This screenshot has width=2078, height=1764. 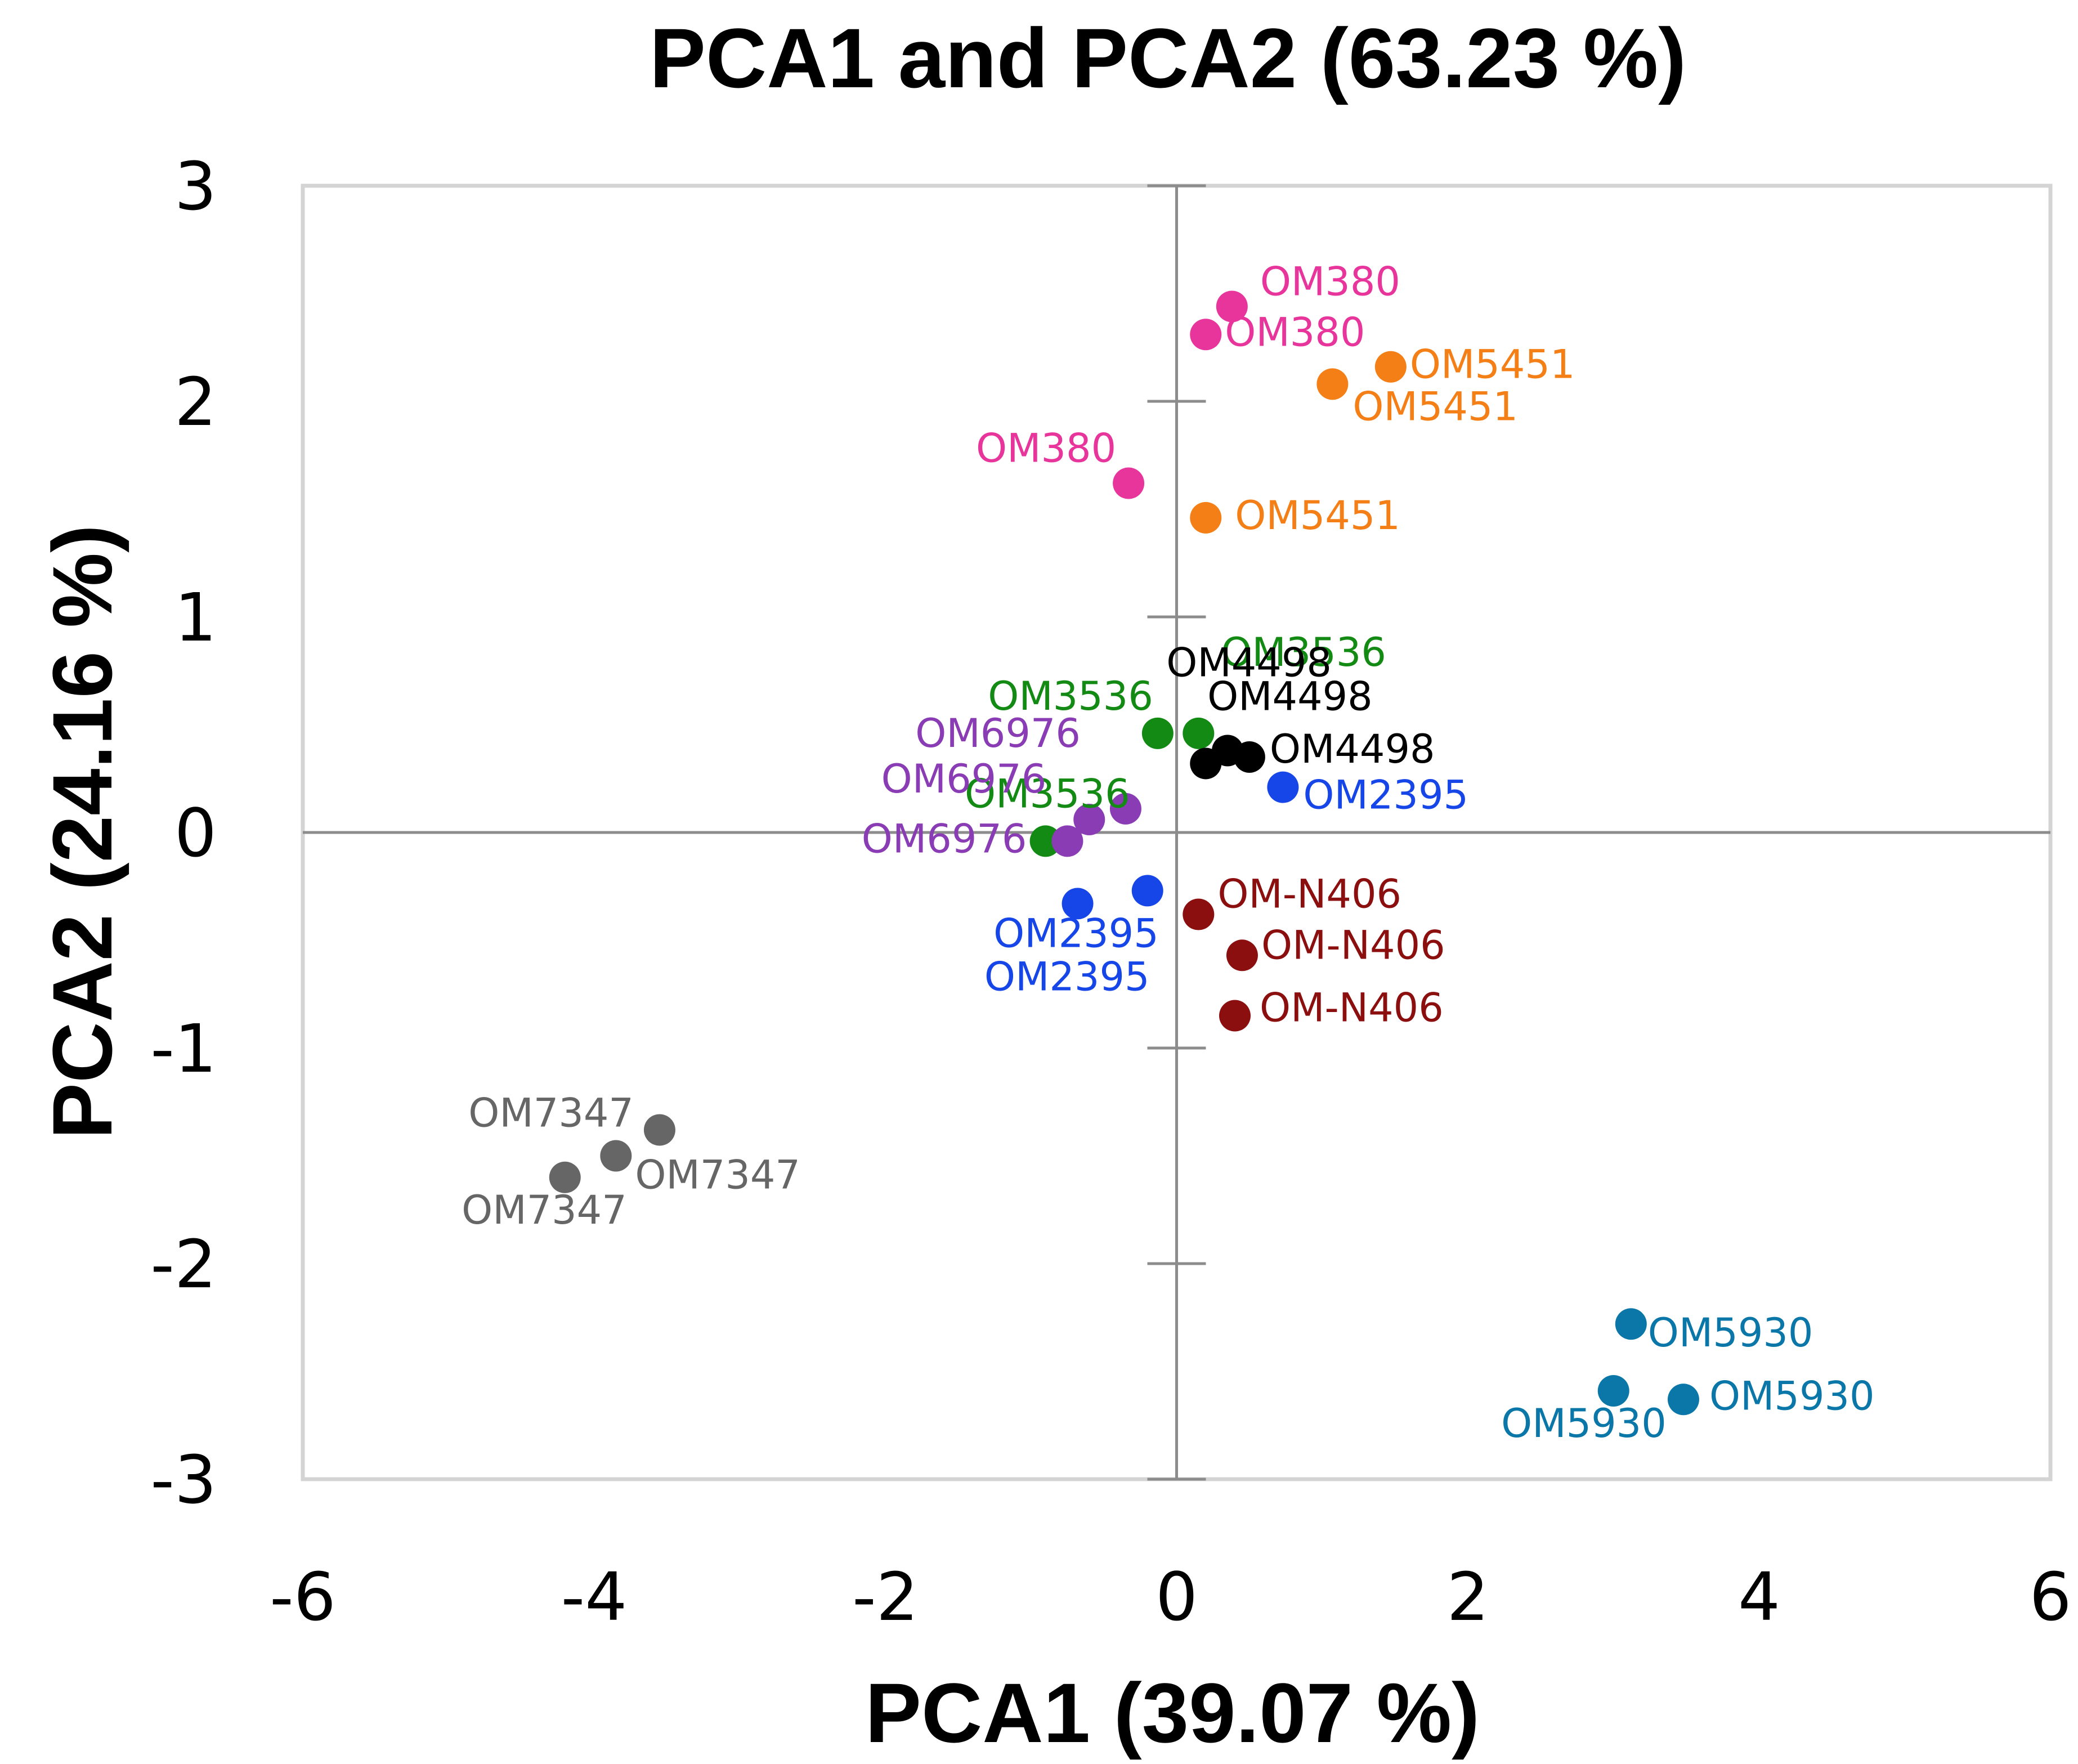 I want to click on x-tick-label: 6, so click(x=2050, y=1597).